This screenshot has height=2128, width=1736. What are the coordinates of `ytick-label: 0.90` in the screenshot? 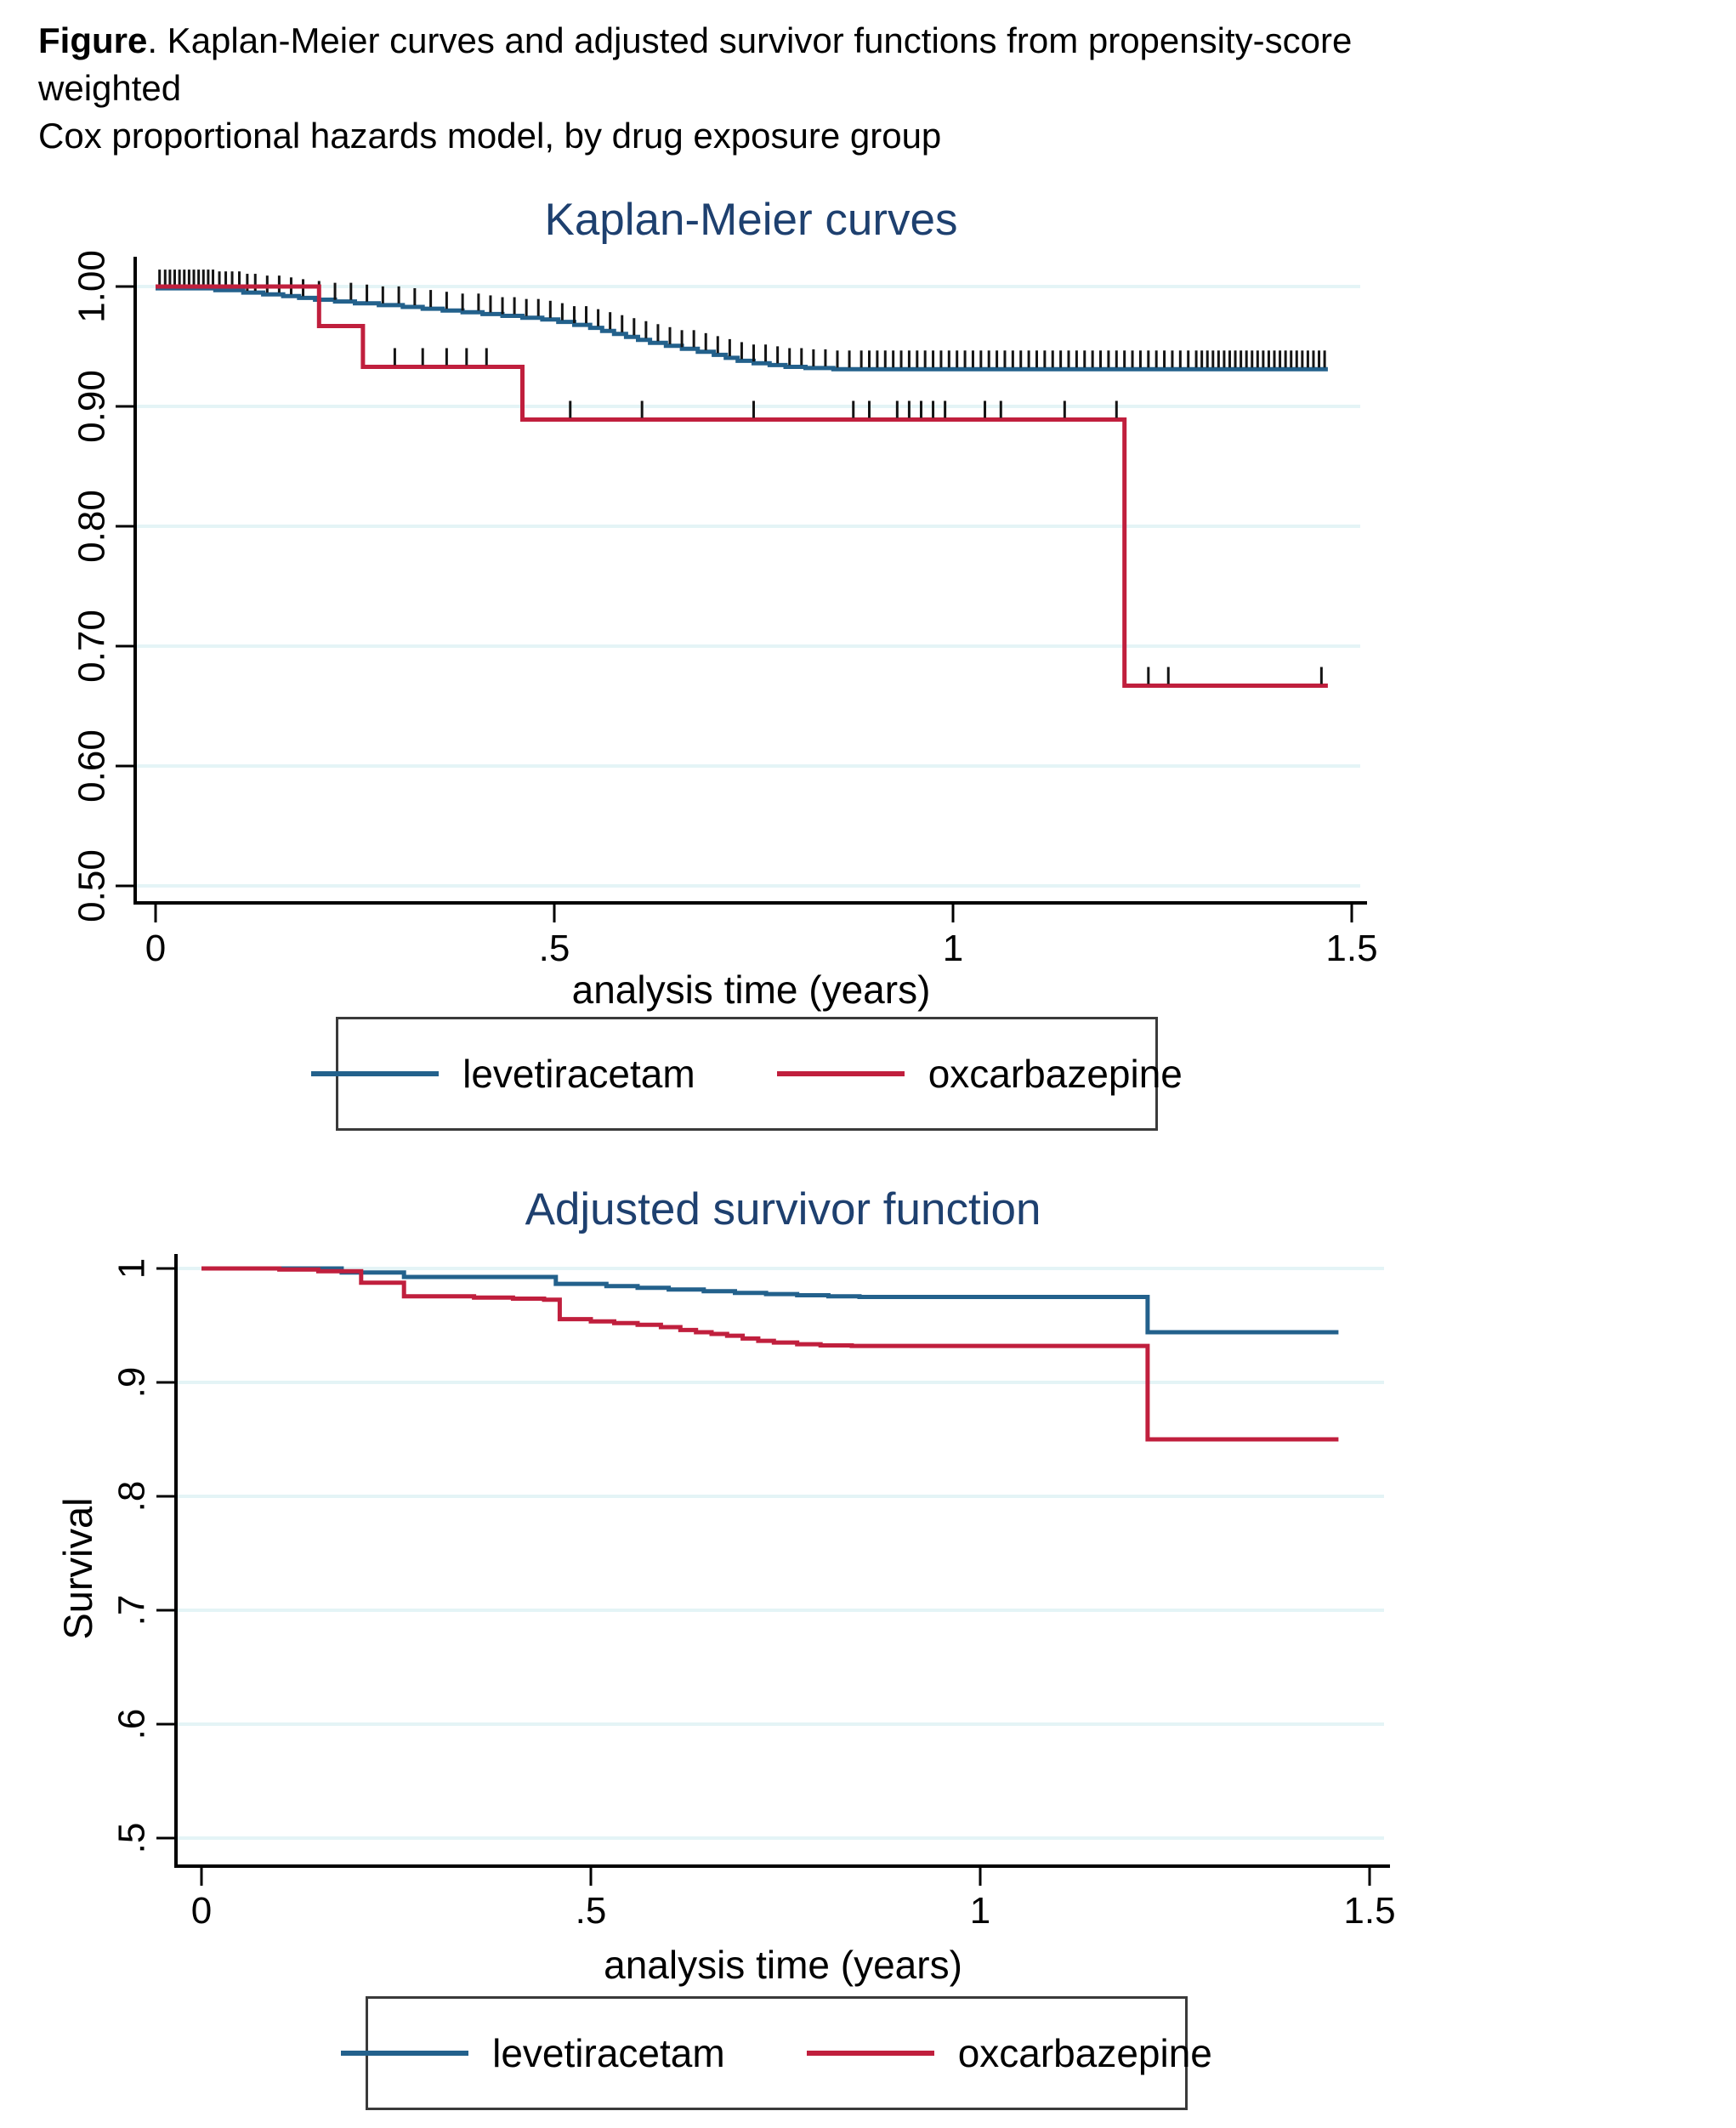 It's located at (92, 406).